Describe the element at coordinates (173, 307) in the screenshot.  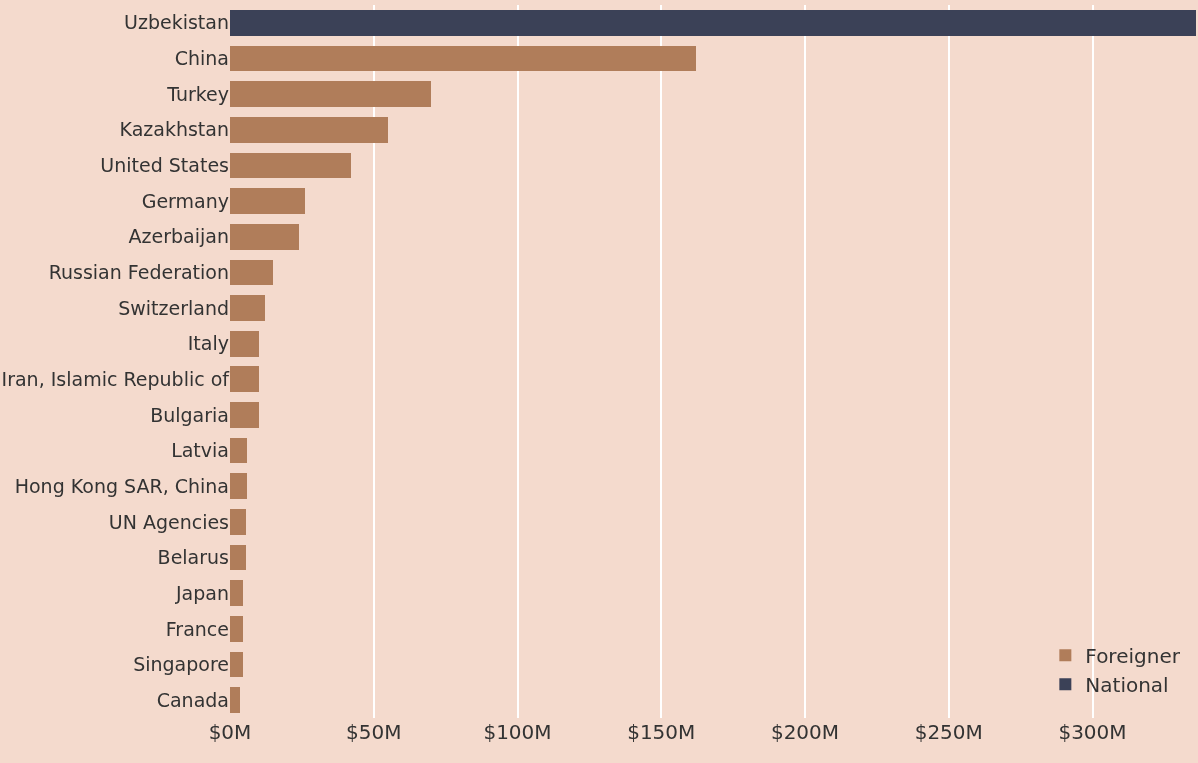
I see `y-tick-label: Switzerland` at that location.